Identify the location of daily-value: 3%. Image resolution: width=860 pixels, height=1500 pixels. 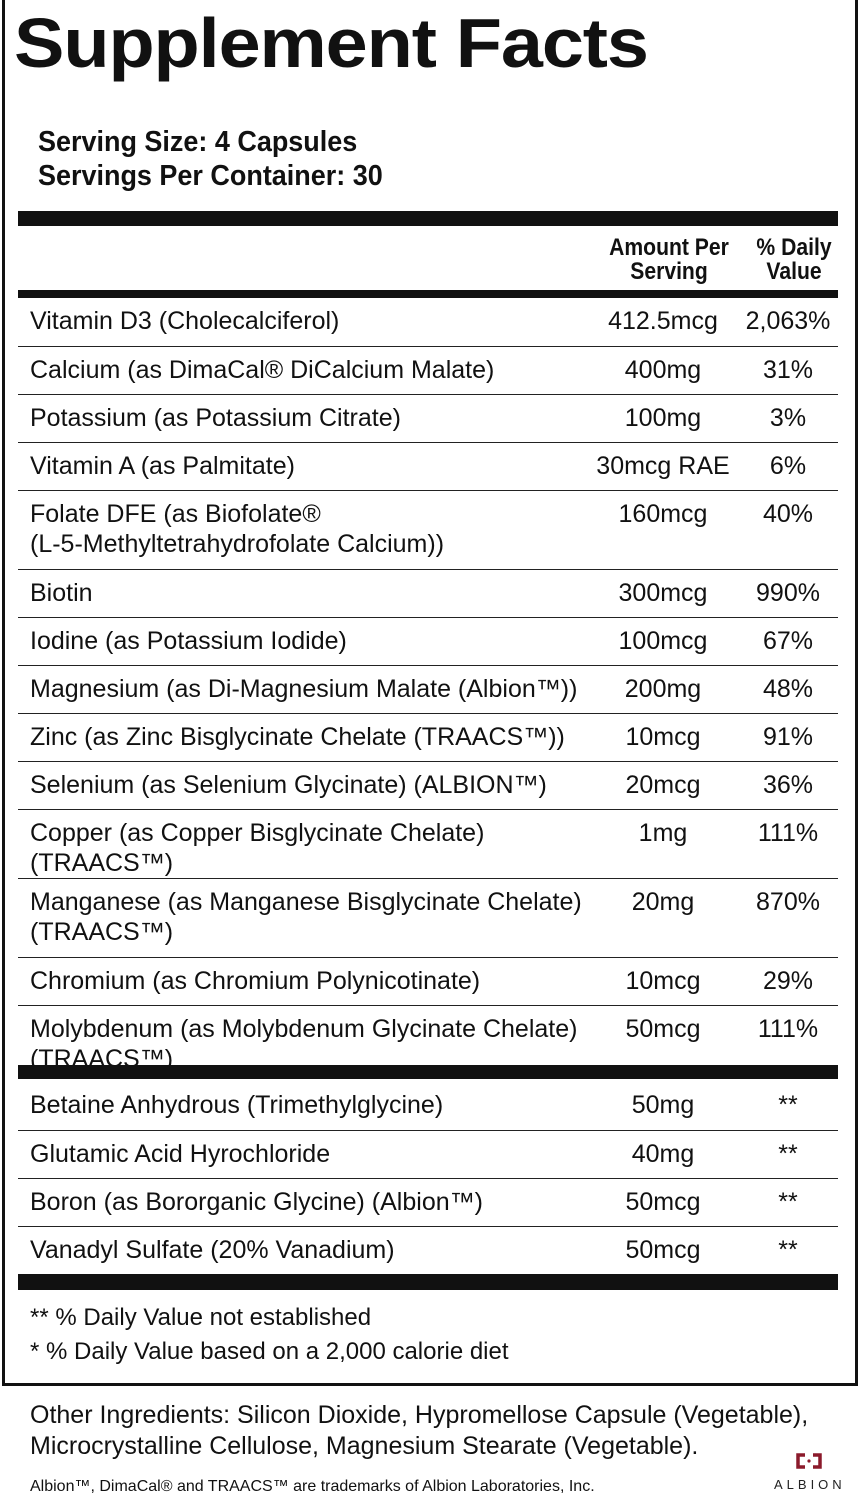
(788, 418).